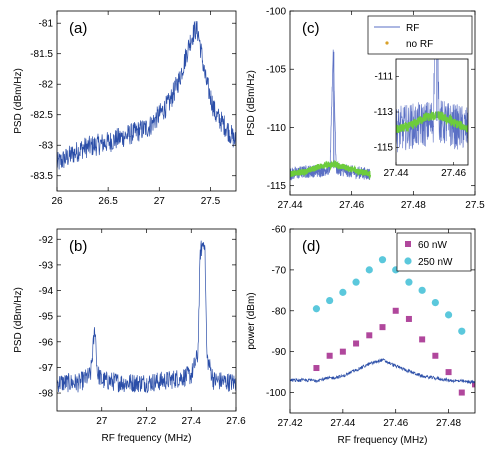 Image resolution: width=485 pixels, height=455 pixels. Describe the element at coordinates (277, 186) in the screenshot. I see `y-tick-label: -115` at that location.